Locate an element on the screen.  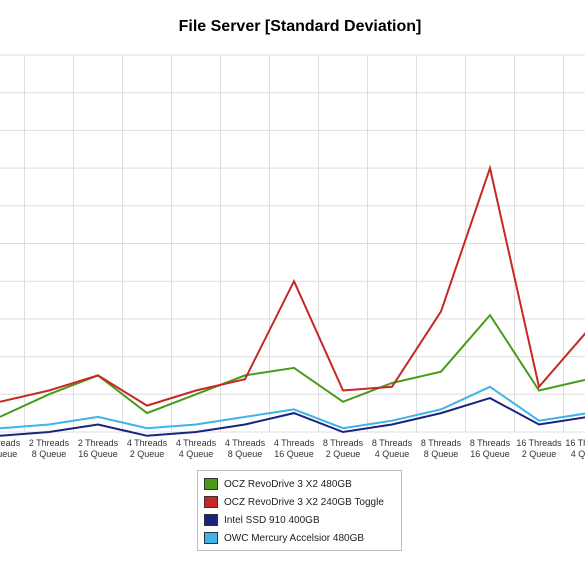
x-tick-label: 4 Threads 16 Queue is located at coordinates (294, 448).